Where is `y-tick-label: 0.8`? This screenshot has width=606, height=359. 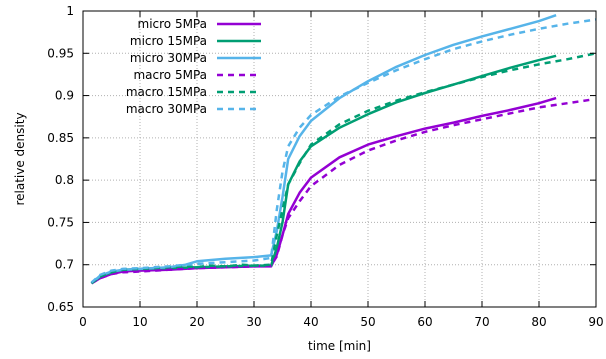
y-tick-label: 0.8 is located at coordinates (64, 180).